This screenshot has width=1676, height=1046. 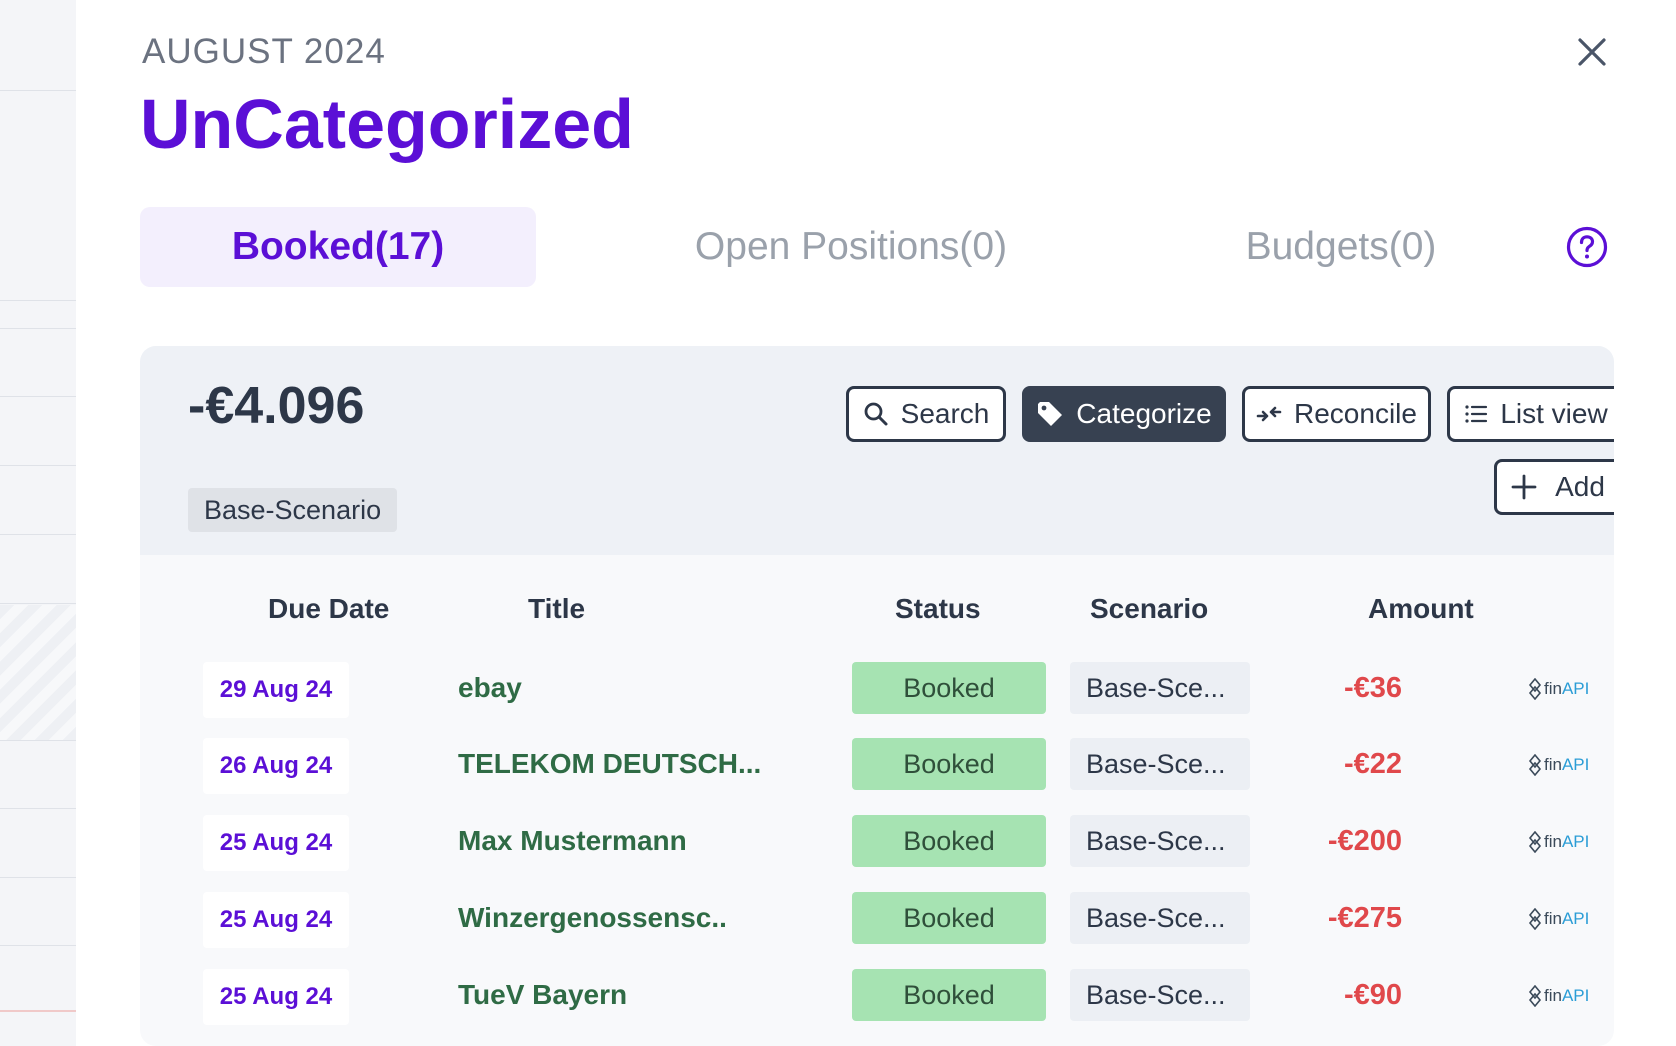 I want to click on amount-cell: -€200, so click(x=1364, y=841).